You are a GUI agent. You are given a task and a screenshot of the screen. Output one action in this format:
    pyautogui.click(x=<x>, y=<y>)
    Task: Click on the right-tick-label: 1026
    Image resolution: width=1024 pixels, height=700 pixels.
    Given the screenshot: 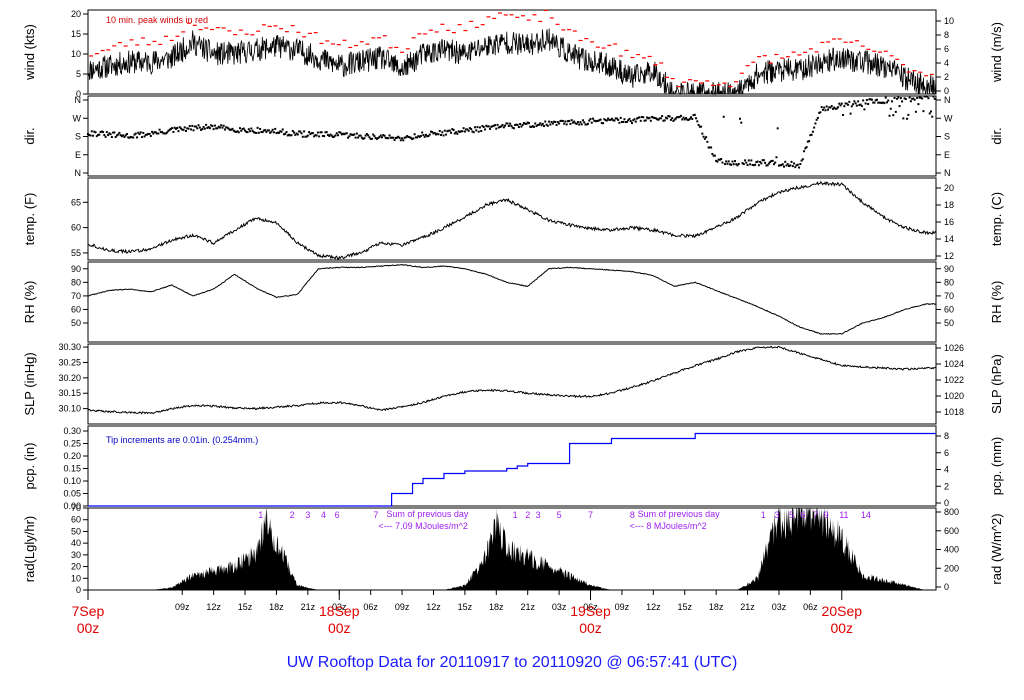 What is the action you would take?
    pyautogui.click(x=954, y=348)
    